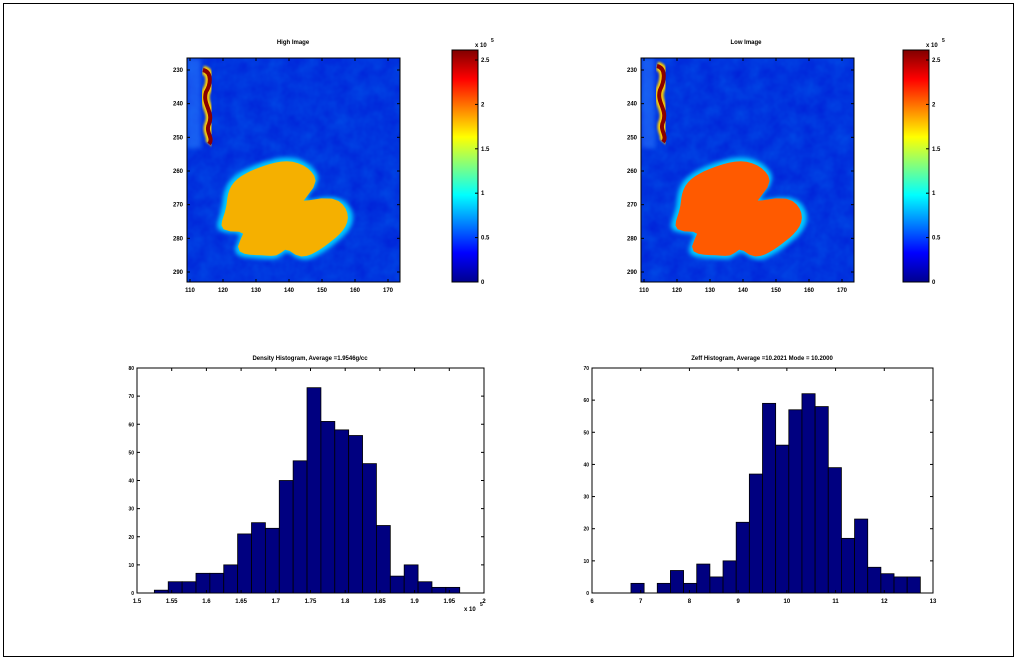 This screenshot has width=1021, height=663. What do you see at coordinates (932, 46) in the screenshot?
I see `colorbar-exponent-label: x 10` at bounding box center [932, 46].